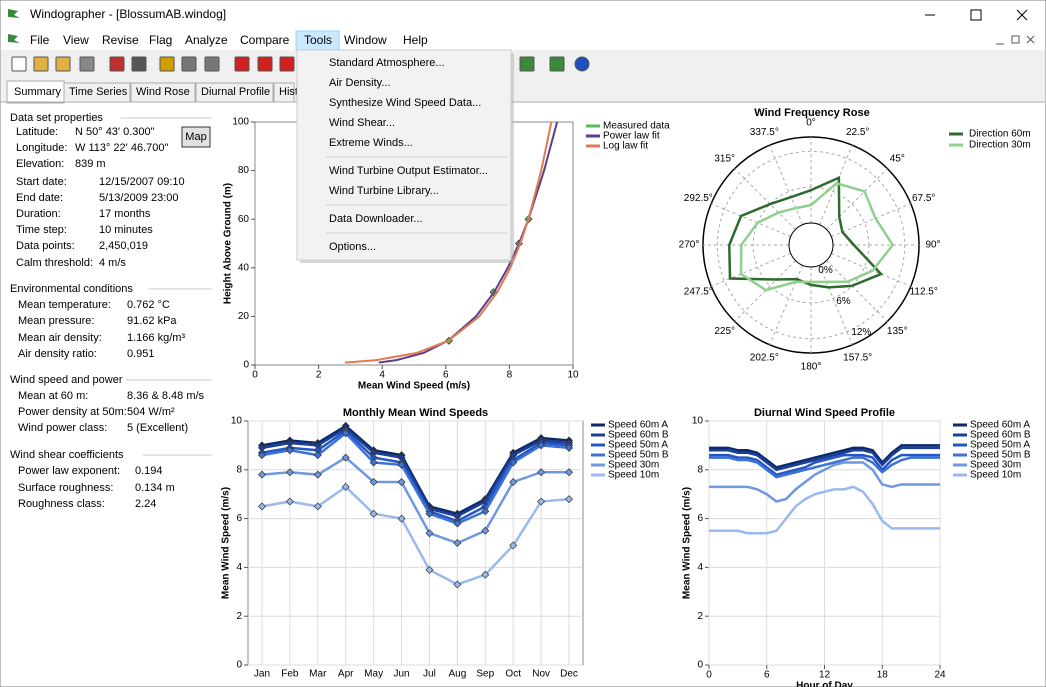  Describe the element at coordinates (365, 40) in the screenshot. I see `menu-item: Window` at that location.